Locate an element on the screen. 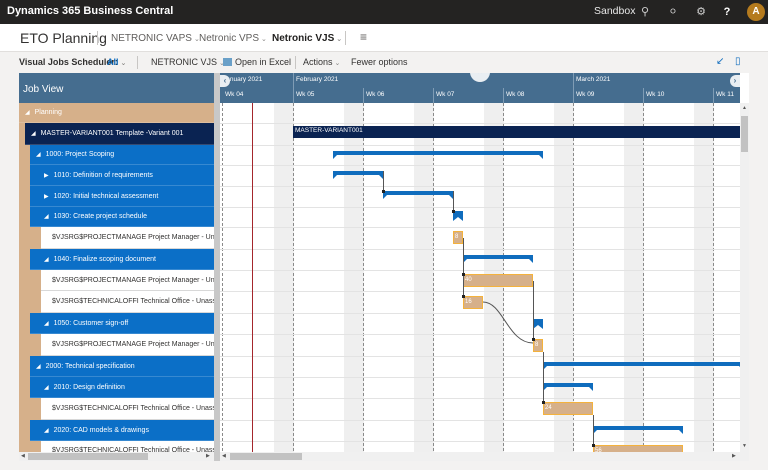 This screenshot has height=470, width=768. tree-row-task: ◢ 1030: Create project schedule is located at coordinates (122, 217).